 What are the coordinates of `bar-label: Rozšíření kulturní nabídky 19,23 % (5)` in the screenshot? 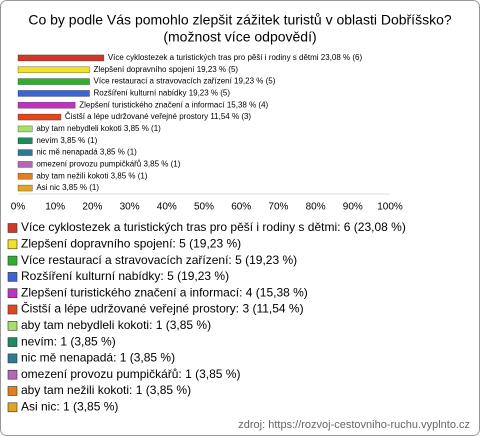 It's located at (162, 93).